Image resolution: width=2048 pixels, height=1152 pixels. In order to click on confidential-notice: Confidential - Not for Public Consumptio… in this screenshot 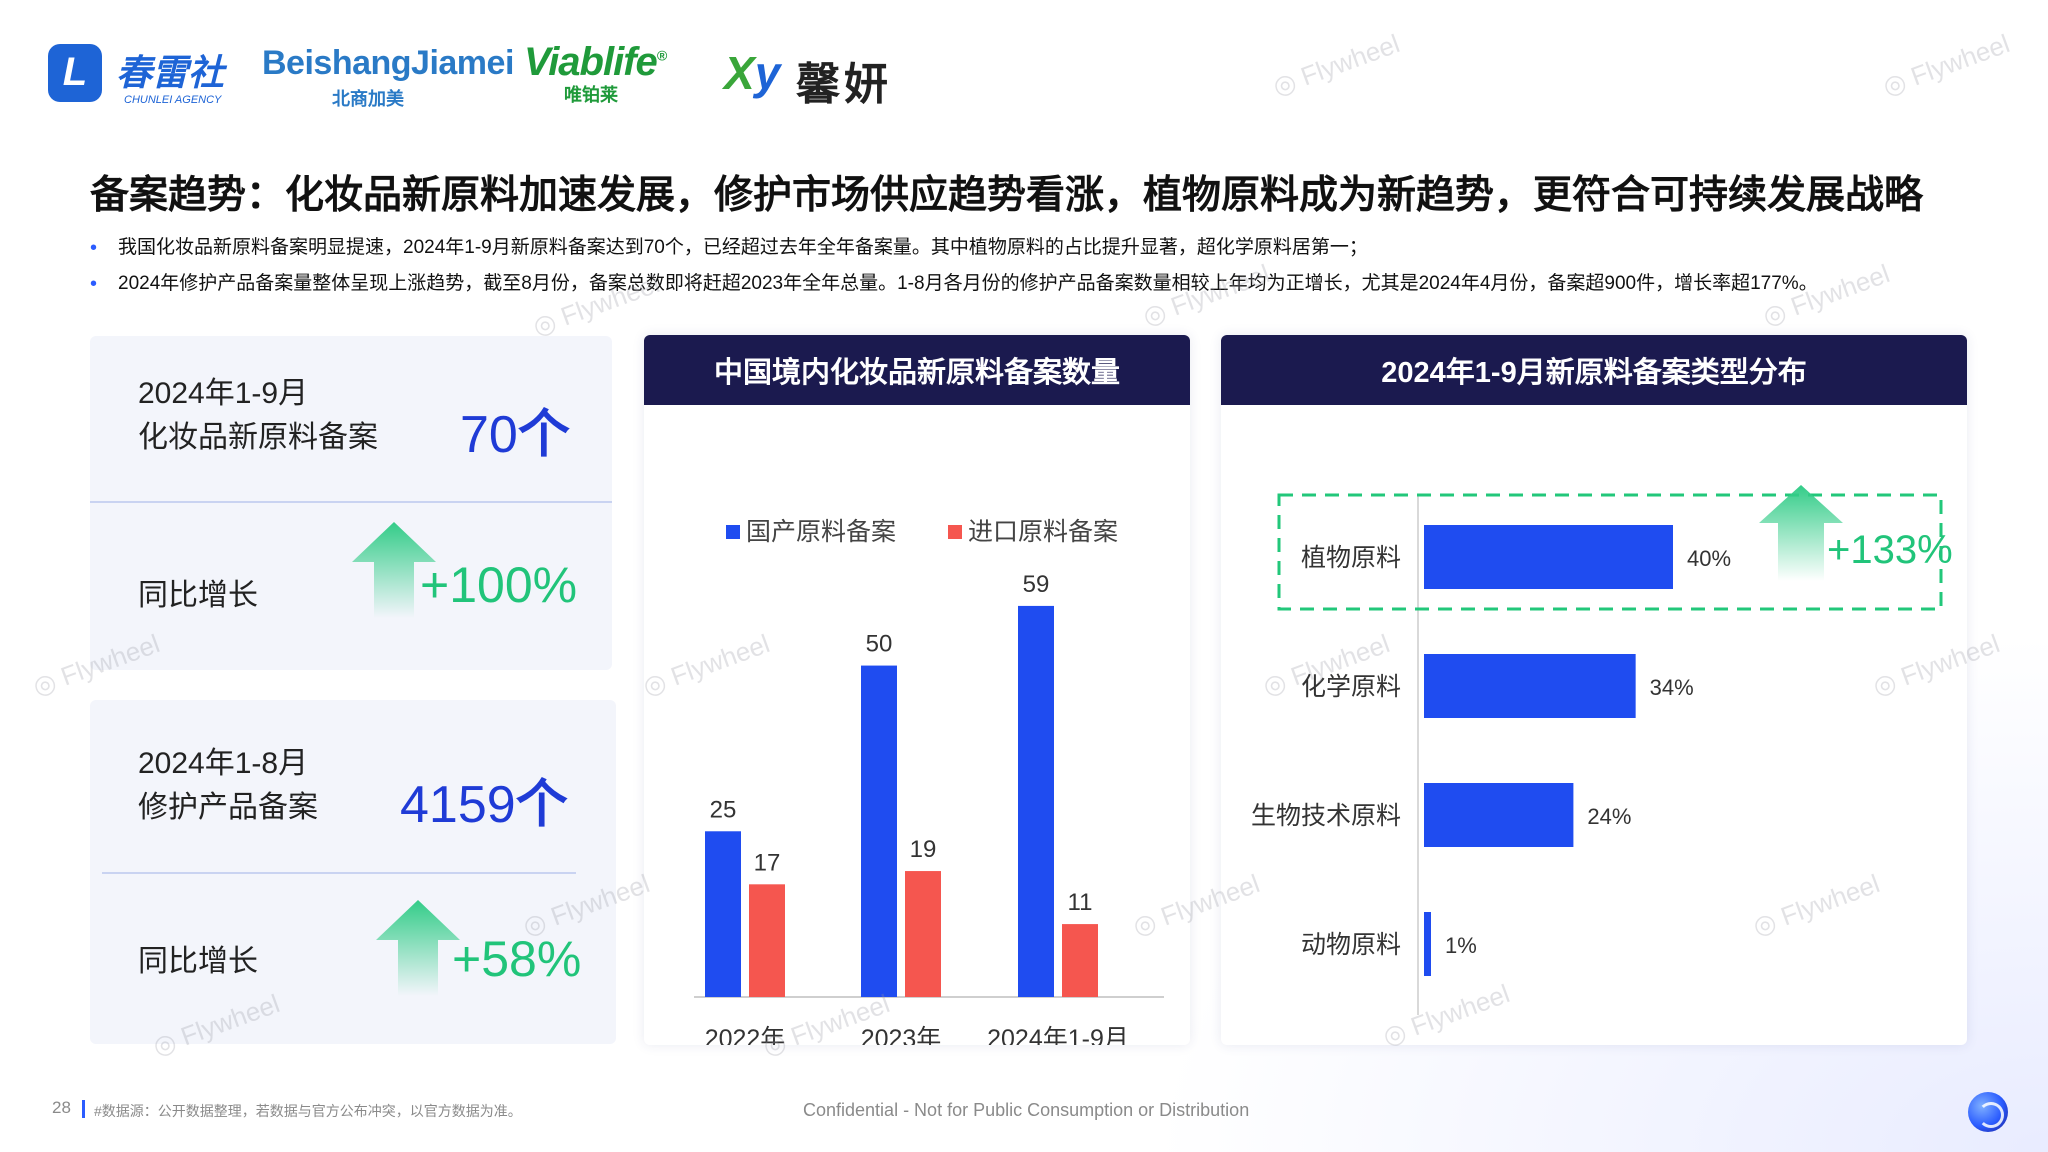, I will do `click(1026, 1110)`.